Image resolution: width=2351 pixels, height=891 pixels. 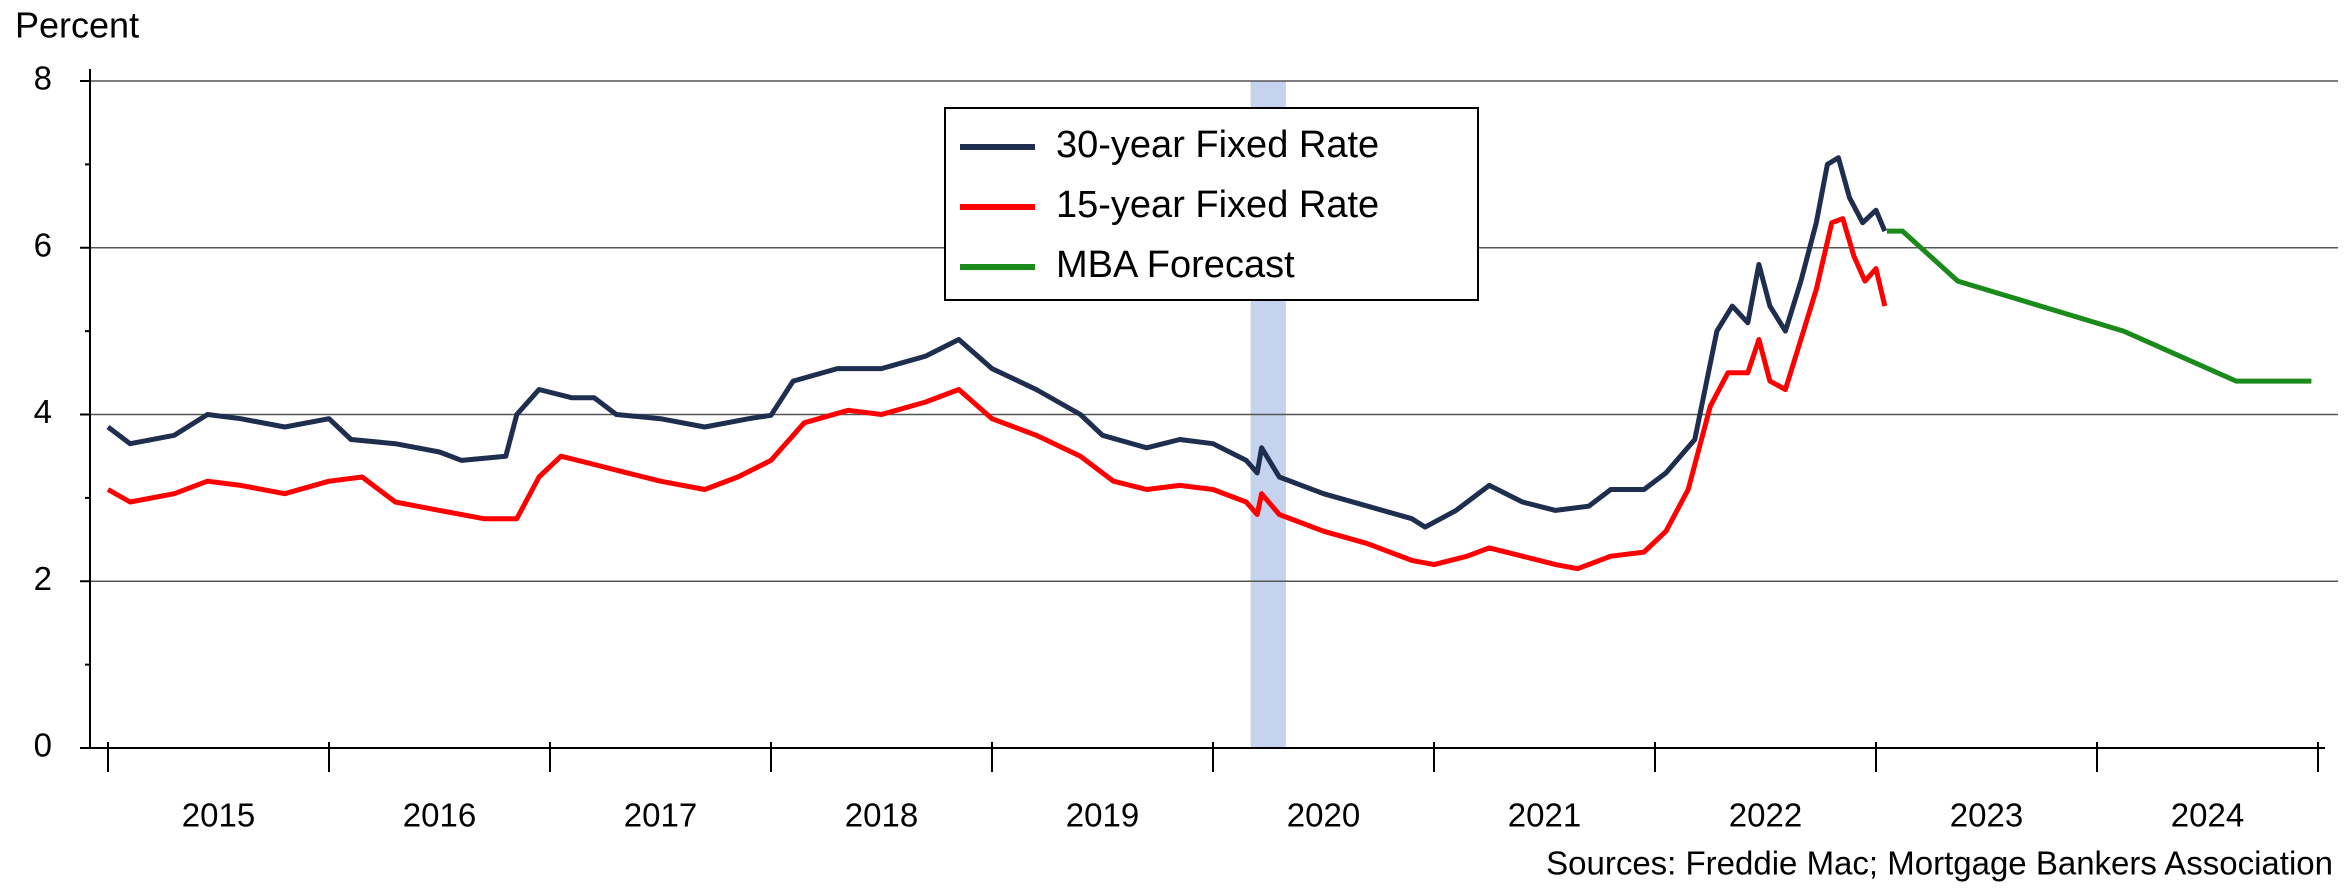 What do you see at coordinates (1217, 145) in the screenshot?
I see `legend-label: 30-year Fixed Rate` at bounding box center [1217, 145].